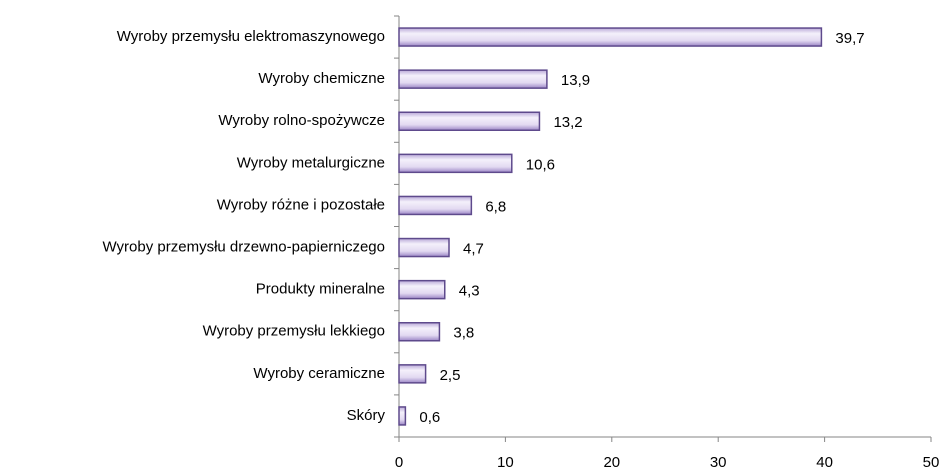  I want to click on value-label: 0,6, so click(429, 417).